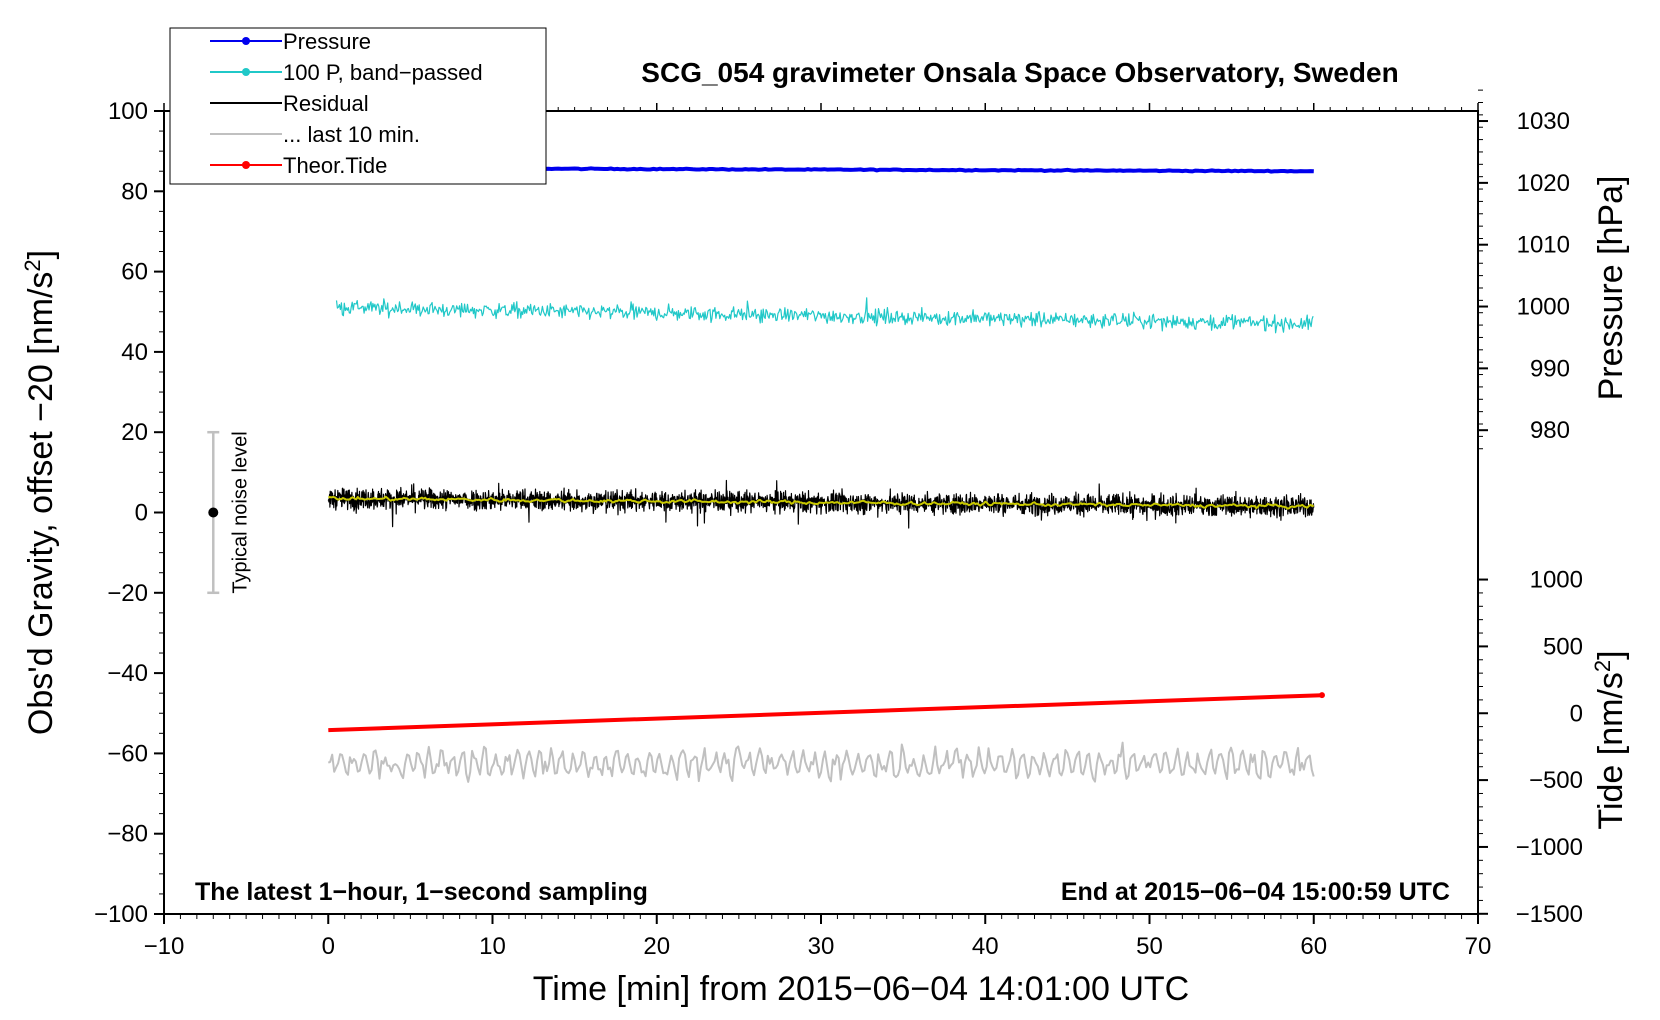  What do you see at coordinates (326, 103) in the screenshot?
I see `legend-label-2: Residual` at bounding box center [326, 103].